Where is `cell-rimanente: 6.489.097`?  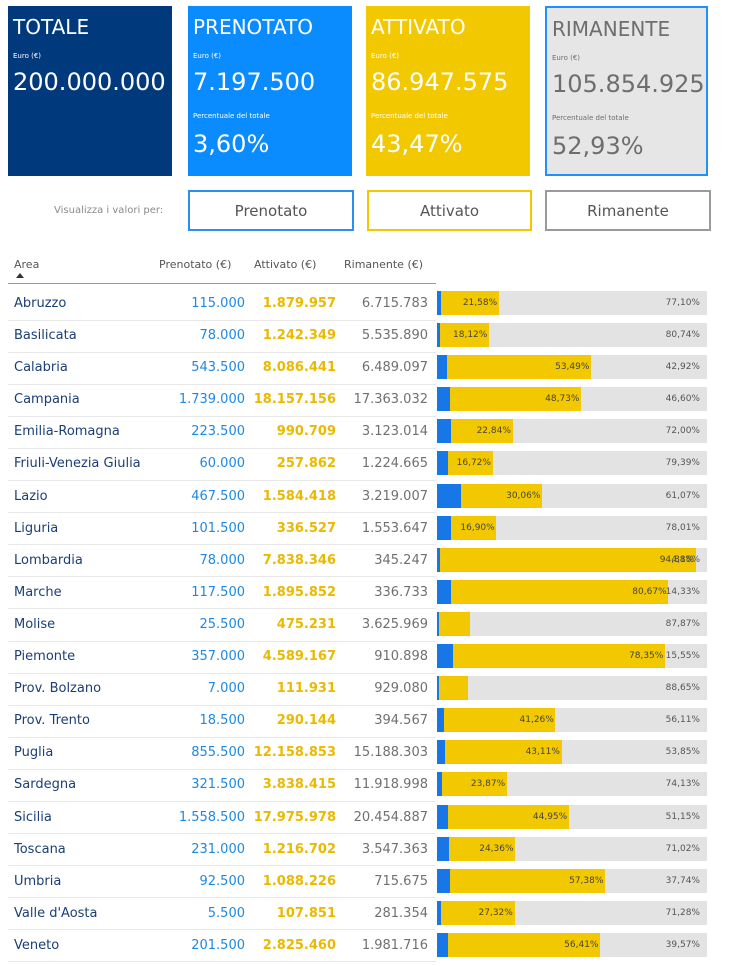 cell-rimanente: 6.489.097 is located at coordinates (394, 368).